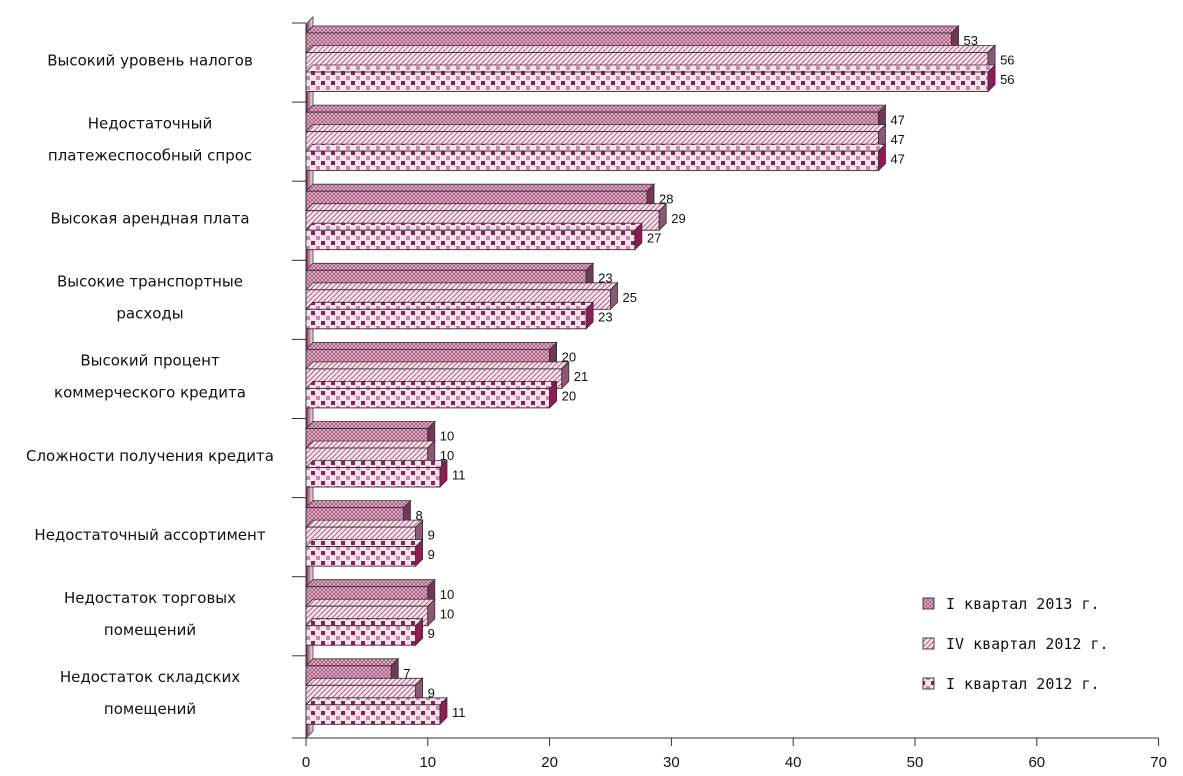  Describe the element at coordinates (1023, 684) in the screenshot. I see `legend-label: I квартал 2012 г.` at that location.